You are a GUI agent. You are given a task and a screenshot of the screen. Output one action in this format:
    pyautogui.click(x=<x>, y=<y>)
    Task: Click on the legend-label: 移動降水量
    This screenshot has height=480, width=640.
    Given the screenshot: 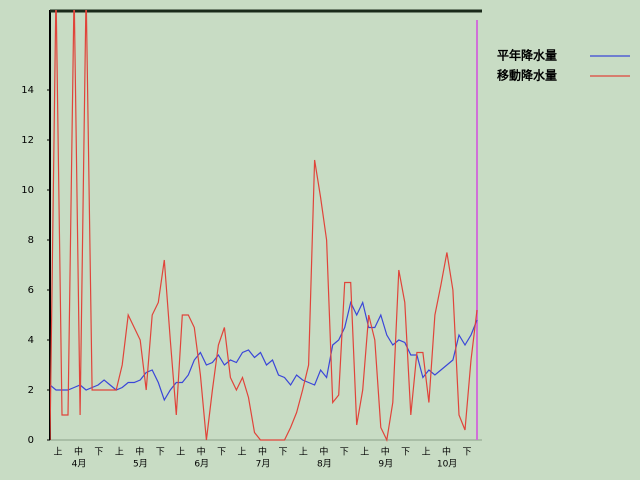 What is the action you would take?
    pyautogui.click(x=527, y=75)
    